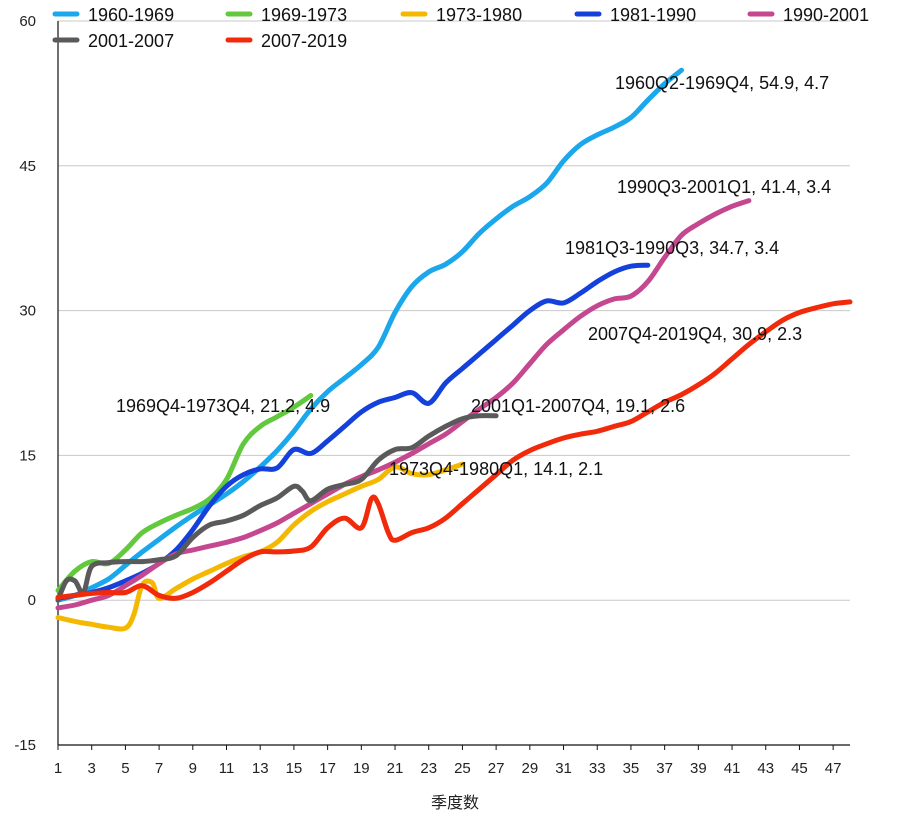 The width and height of the screenshot is (902, 822). I want to click on y-tick-label: -15, so click(25, 745).